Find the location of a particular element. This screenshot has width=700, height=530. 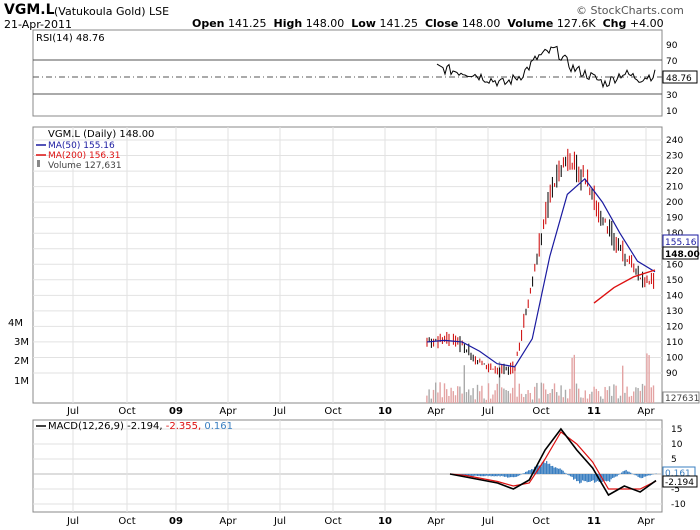

macd-tick-label: 10 is located at coordinates (677, 445).